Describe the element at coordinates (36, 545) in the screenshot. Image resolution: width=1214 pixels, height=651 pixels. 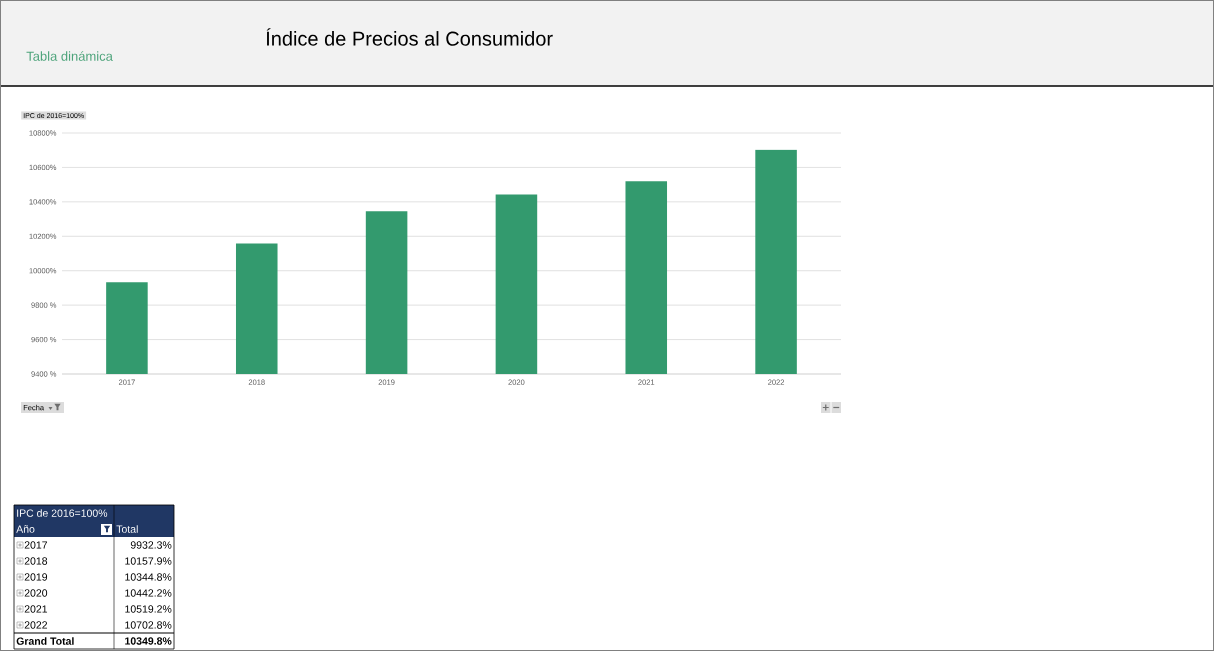
I see `category-label: 2017` at that location.